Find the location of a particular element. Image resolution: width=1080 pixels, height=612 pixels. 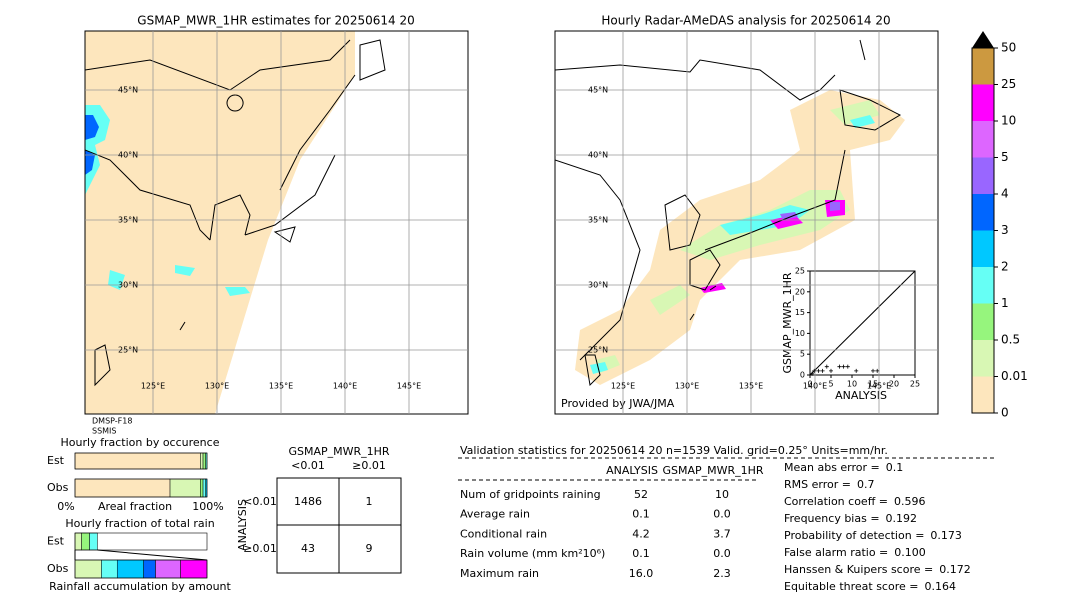

colorbar-label: 10 is located at coordinates (1008, 121).